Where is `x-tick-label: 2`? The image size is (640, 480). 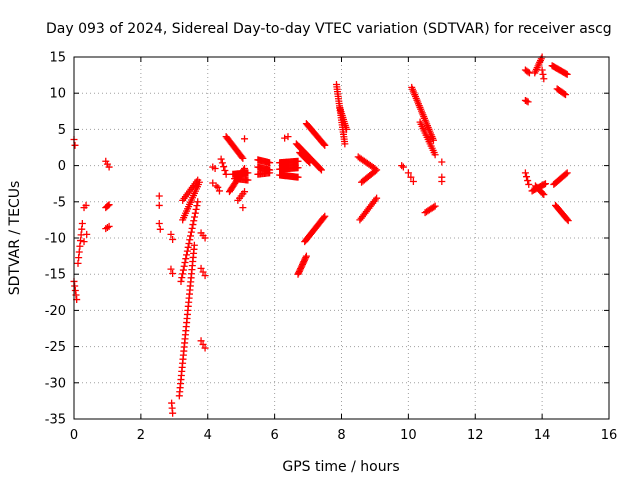 x-tick-label: 2 is located at coordinates (141, 435).